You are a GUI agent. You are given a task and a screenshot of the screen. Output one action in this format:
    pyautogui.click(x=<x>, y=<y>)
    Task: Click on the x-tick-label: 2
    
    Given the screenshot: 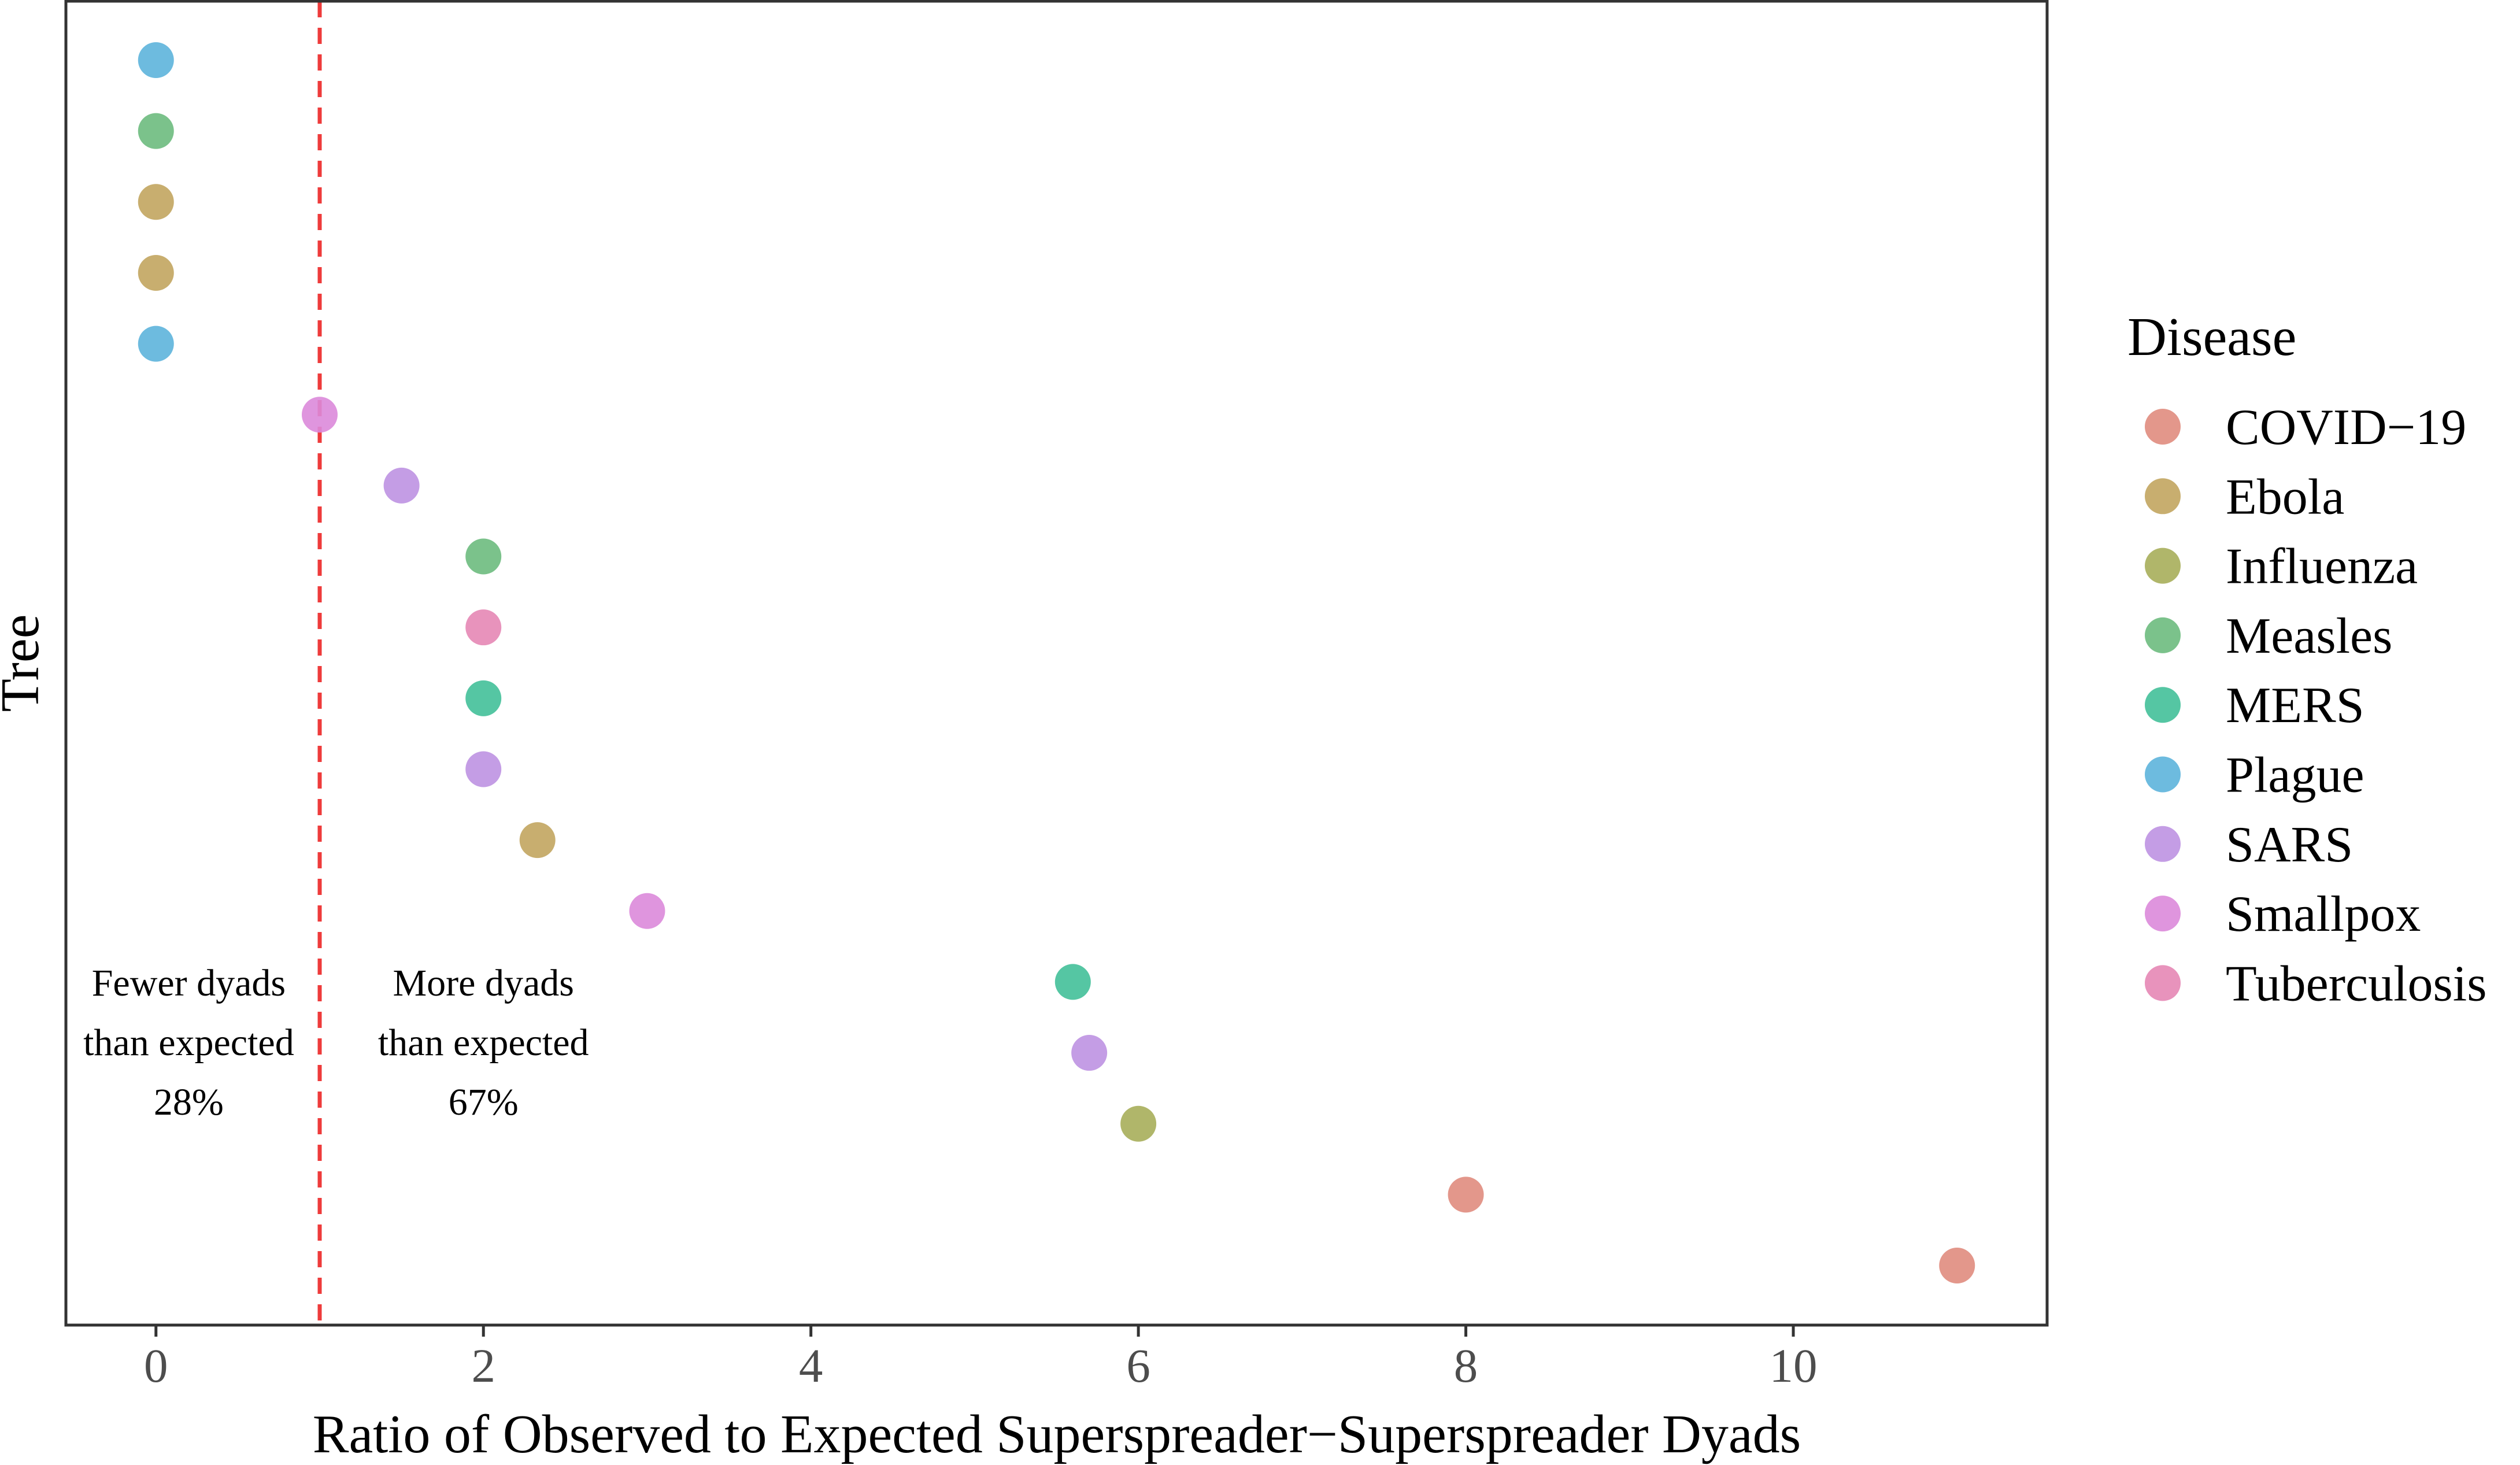 What is the action you would take?
    pyautogui.click(x=483, y=1365)
    